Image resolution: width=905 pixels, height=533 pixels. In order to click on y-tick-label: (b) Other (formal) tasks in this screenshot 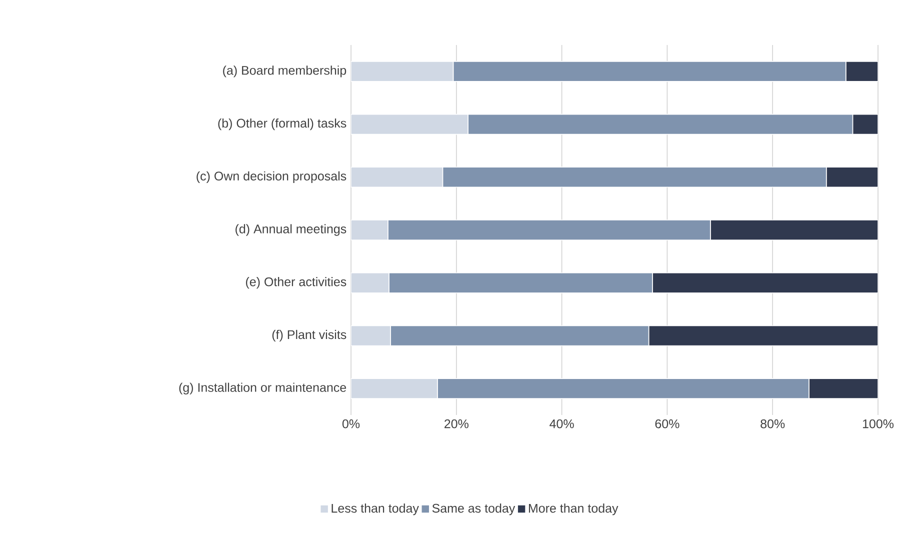, I will do `click(282, 124)`.